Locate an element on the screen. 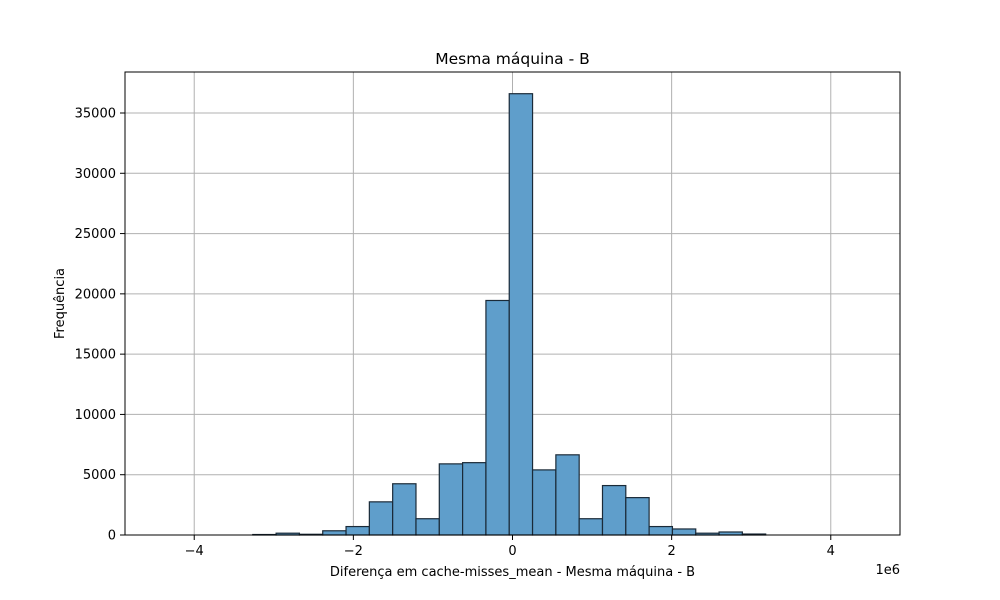 This screenshot has width=1000, height=600. y-axis-ticks: 0 5000 10000 15000 20000 25000 30000 35000 is located at coordinates (100, 325).